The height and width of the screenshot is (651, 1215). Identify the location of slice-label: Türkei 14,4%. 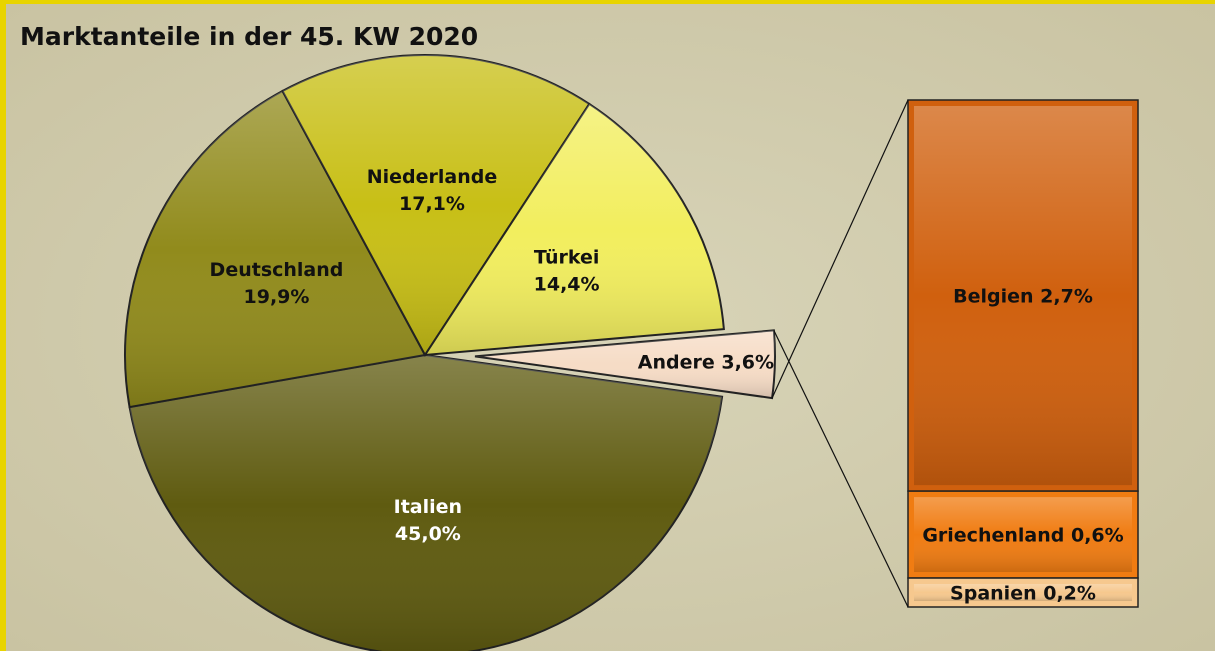
(567, 270).